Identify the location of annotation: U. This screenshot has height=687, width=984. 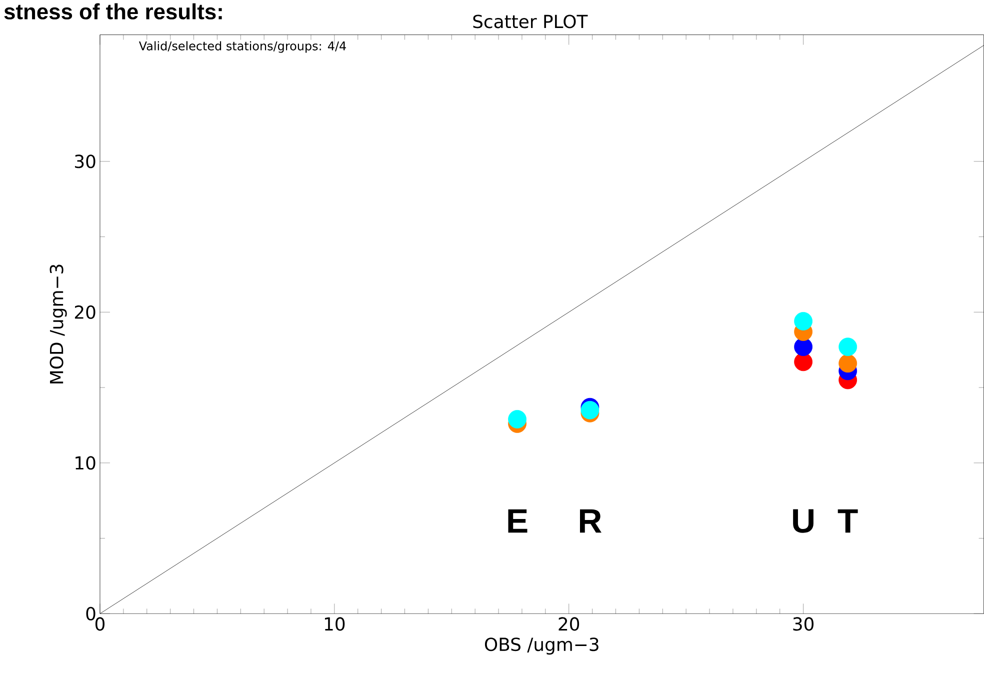
(803, 521).